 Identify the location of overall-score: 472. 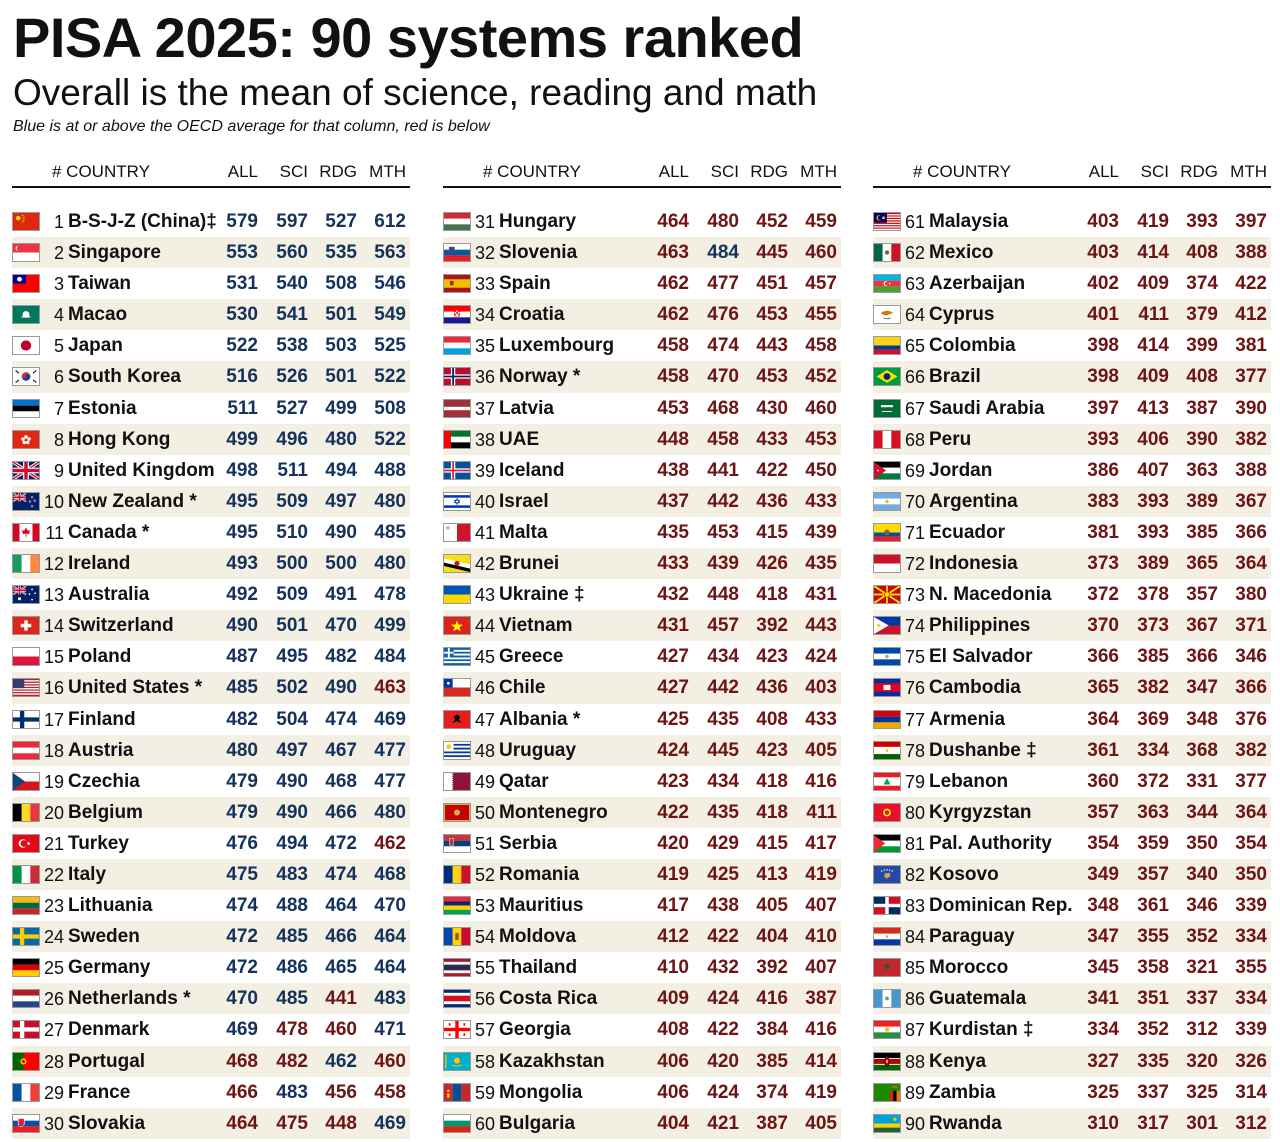
(242, 937).